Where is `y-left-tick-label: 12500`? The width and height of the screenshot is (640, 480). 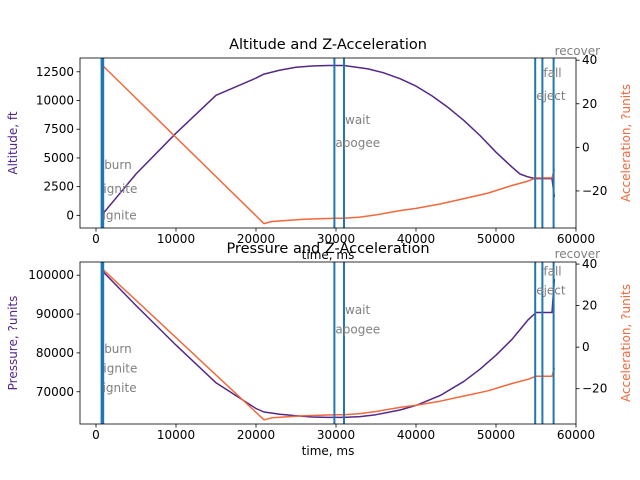
y-left-tick-label: 12500 is located at coordinates (55, 72).